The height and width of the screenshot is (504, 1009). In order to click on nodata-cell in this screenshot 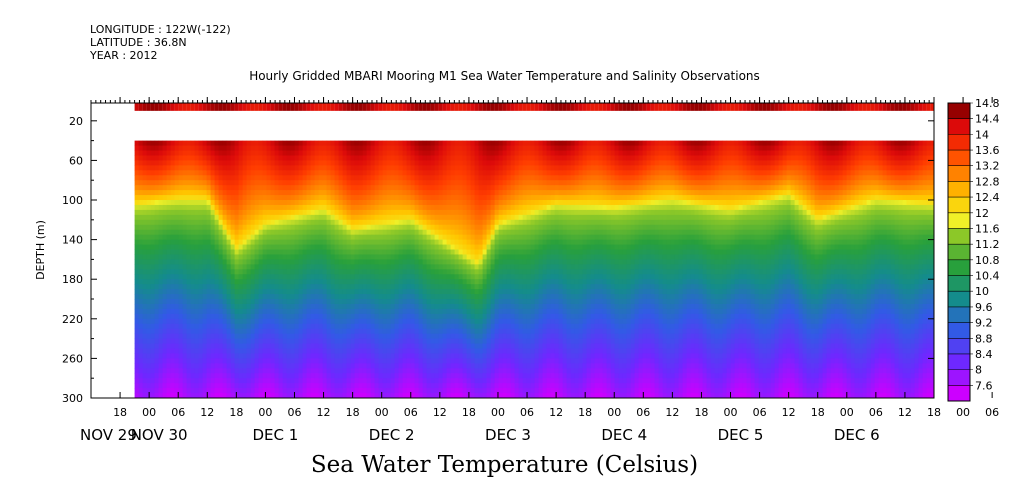, I will do `click(144, 125)`.